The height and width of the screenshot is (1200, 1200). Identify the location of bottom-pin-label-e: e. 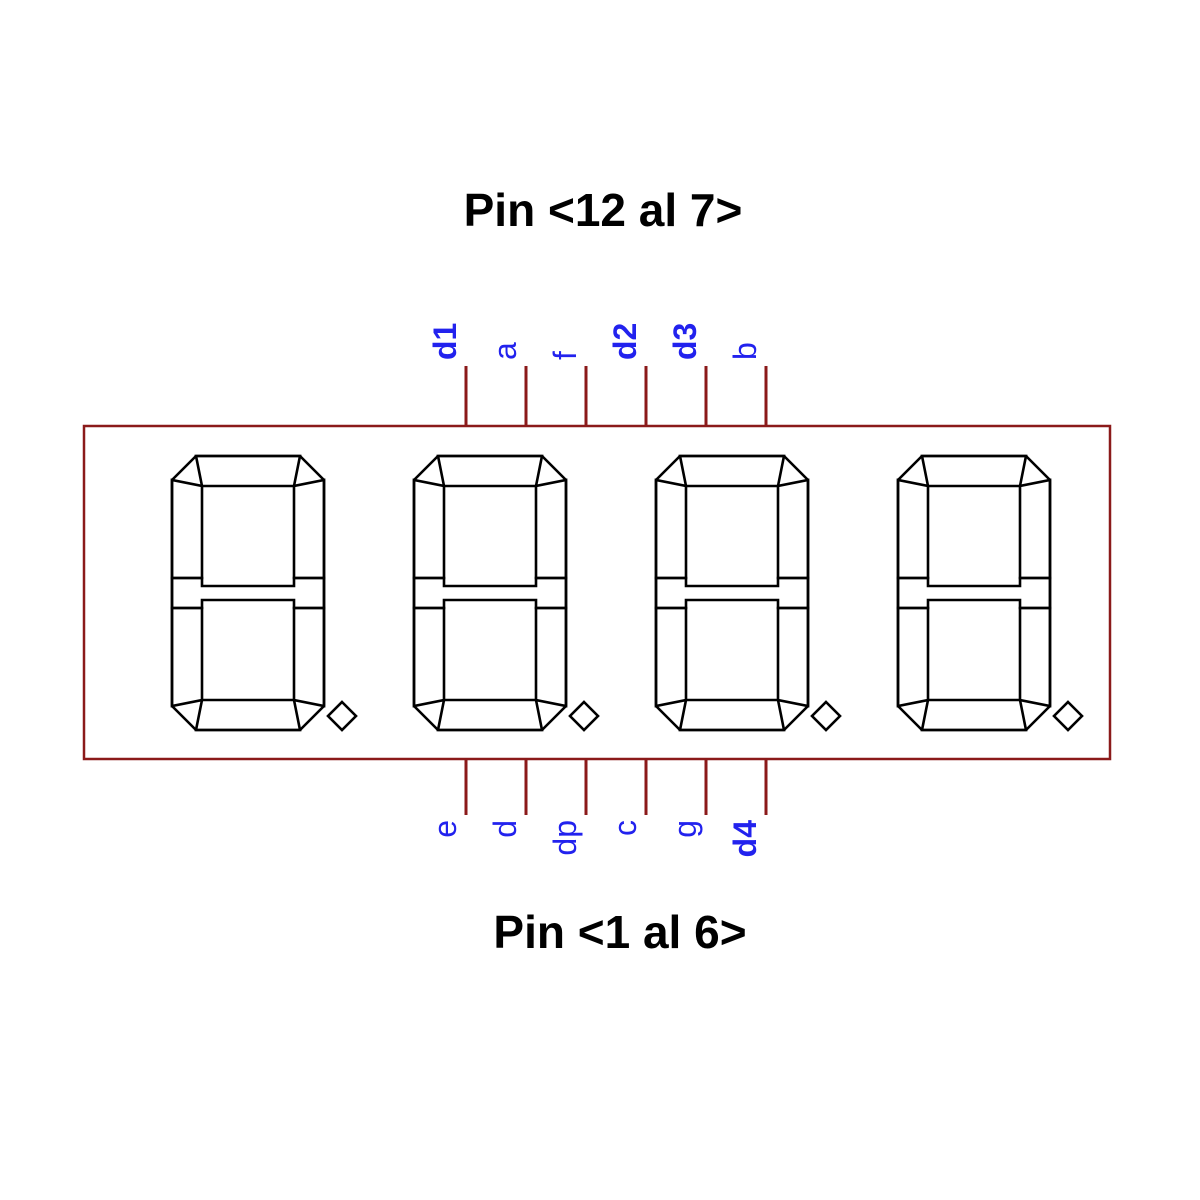
(445, 829).